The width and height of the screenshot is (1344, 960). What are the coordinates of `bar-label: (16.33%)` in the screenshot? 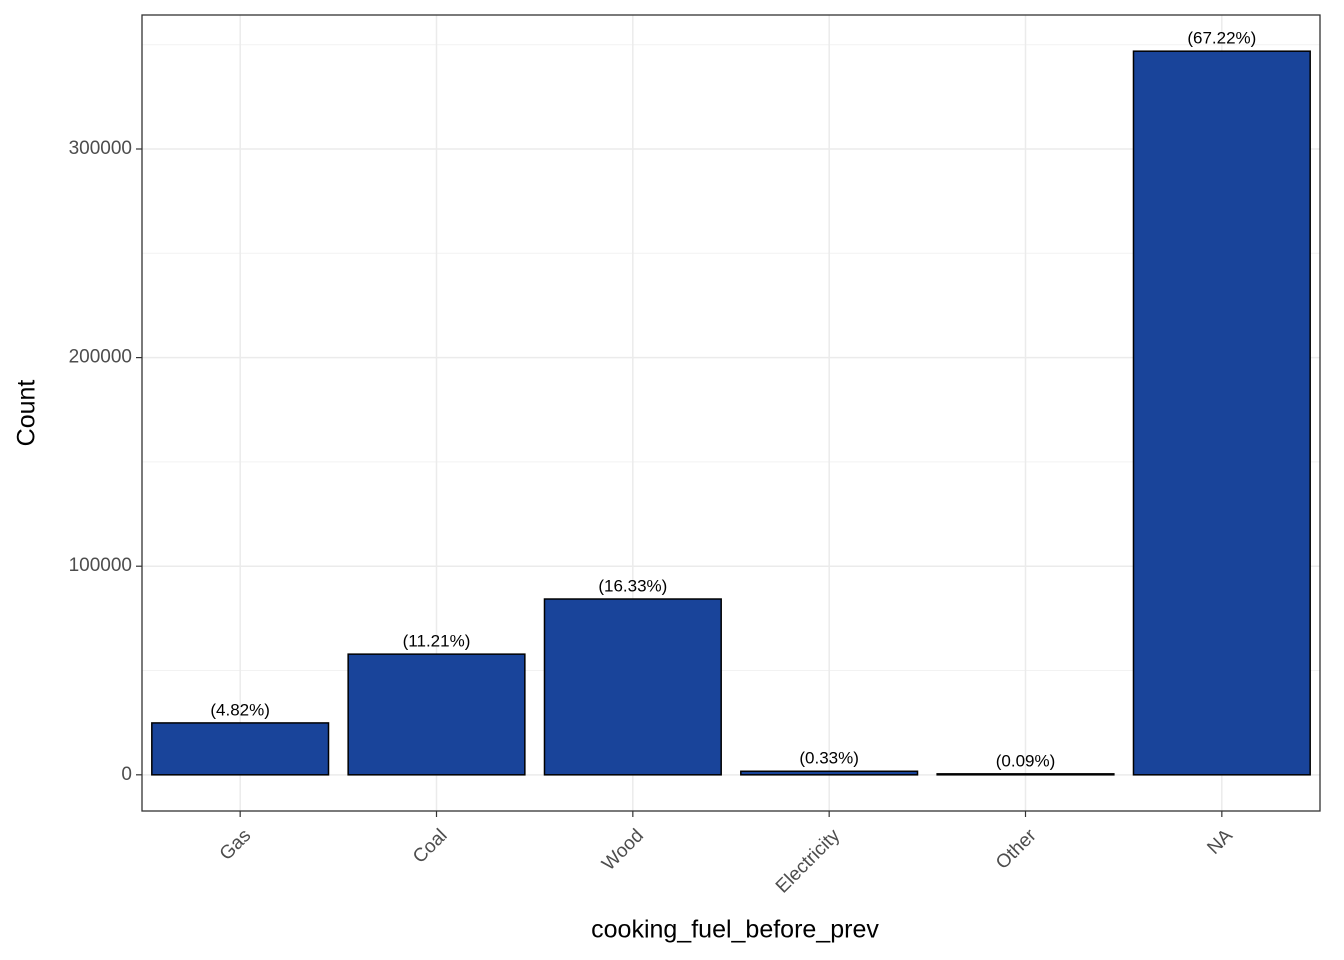 It's located at (632, 586).